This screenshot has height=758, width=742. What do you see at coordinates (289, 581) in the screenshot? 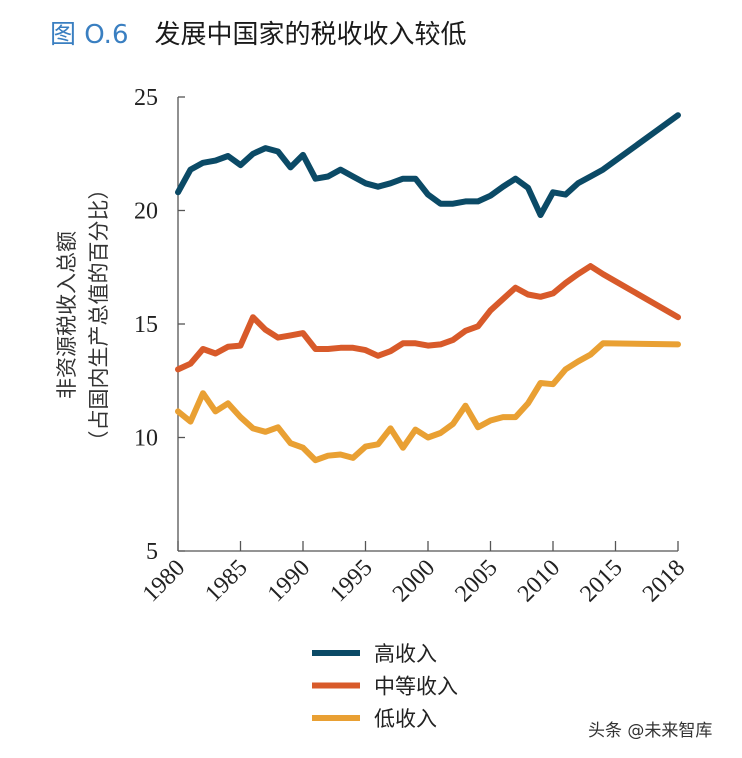
I see `x-tick-label: 1990` at bounding box center [289, 581].